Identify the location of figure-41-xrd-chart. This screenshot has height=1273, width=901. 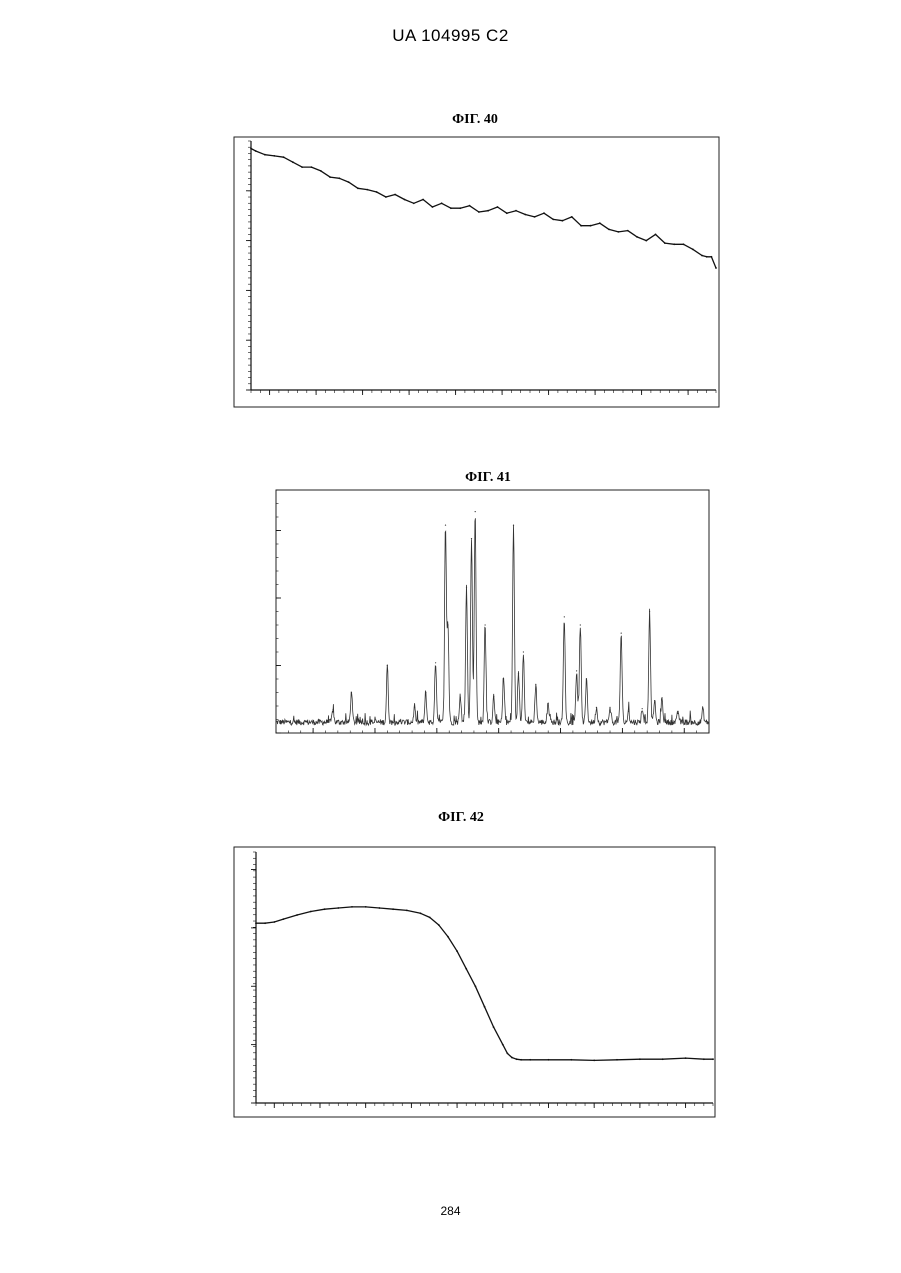
(492, 611).